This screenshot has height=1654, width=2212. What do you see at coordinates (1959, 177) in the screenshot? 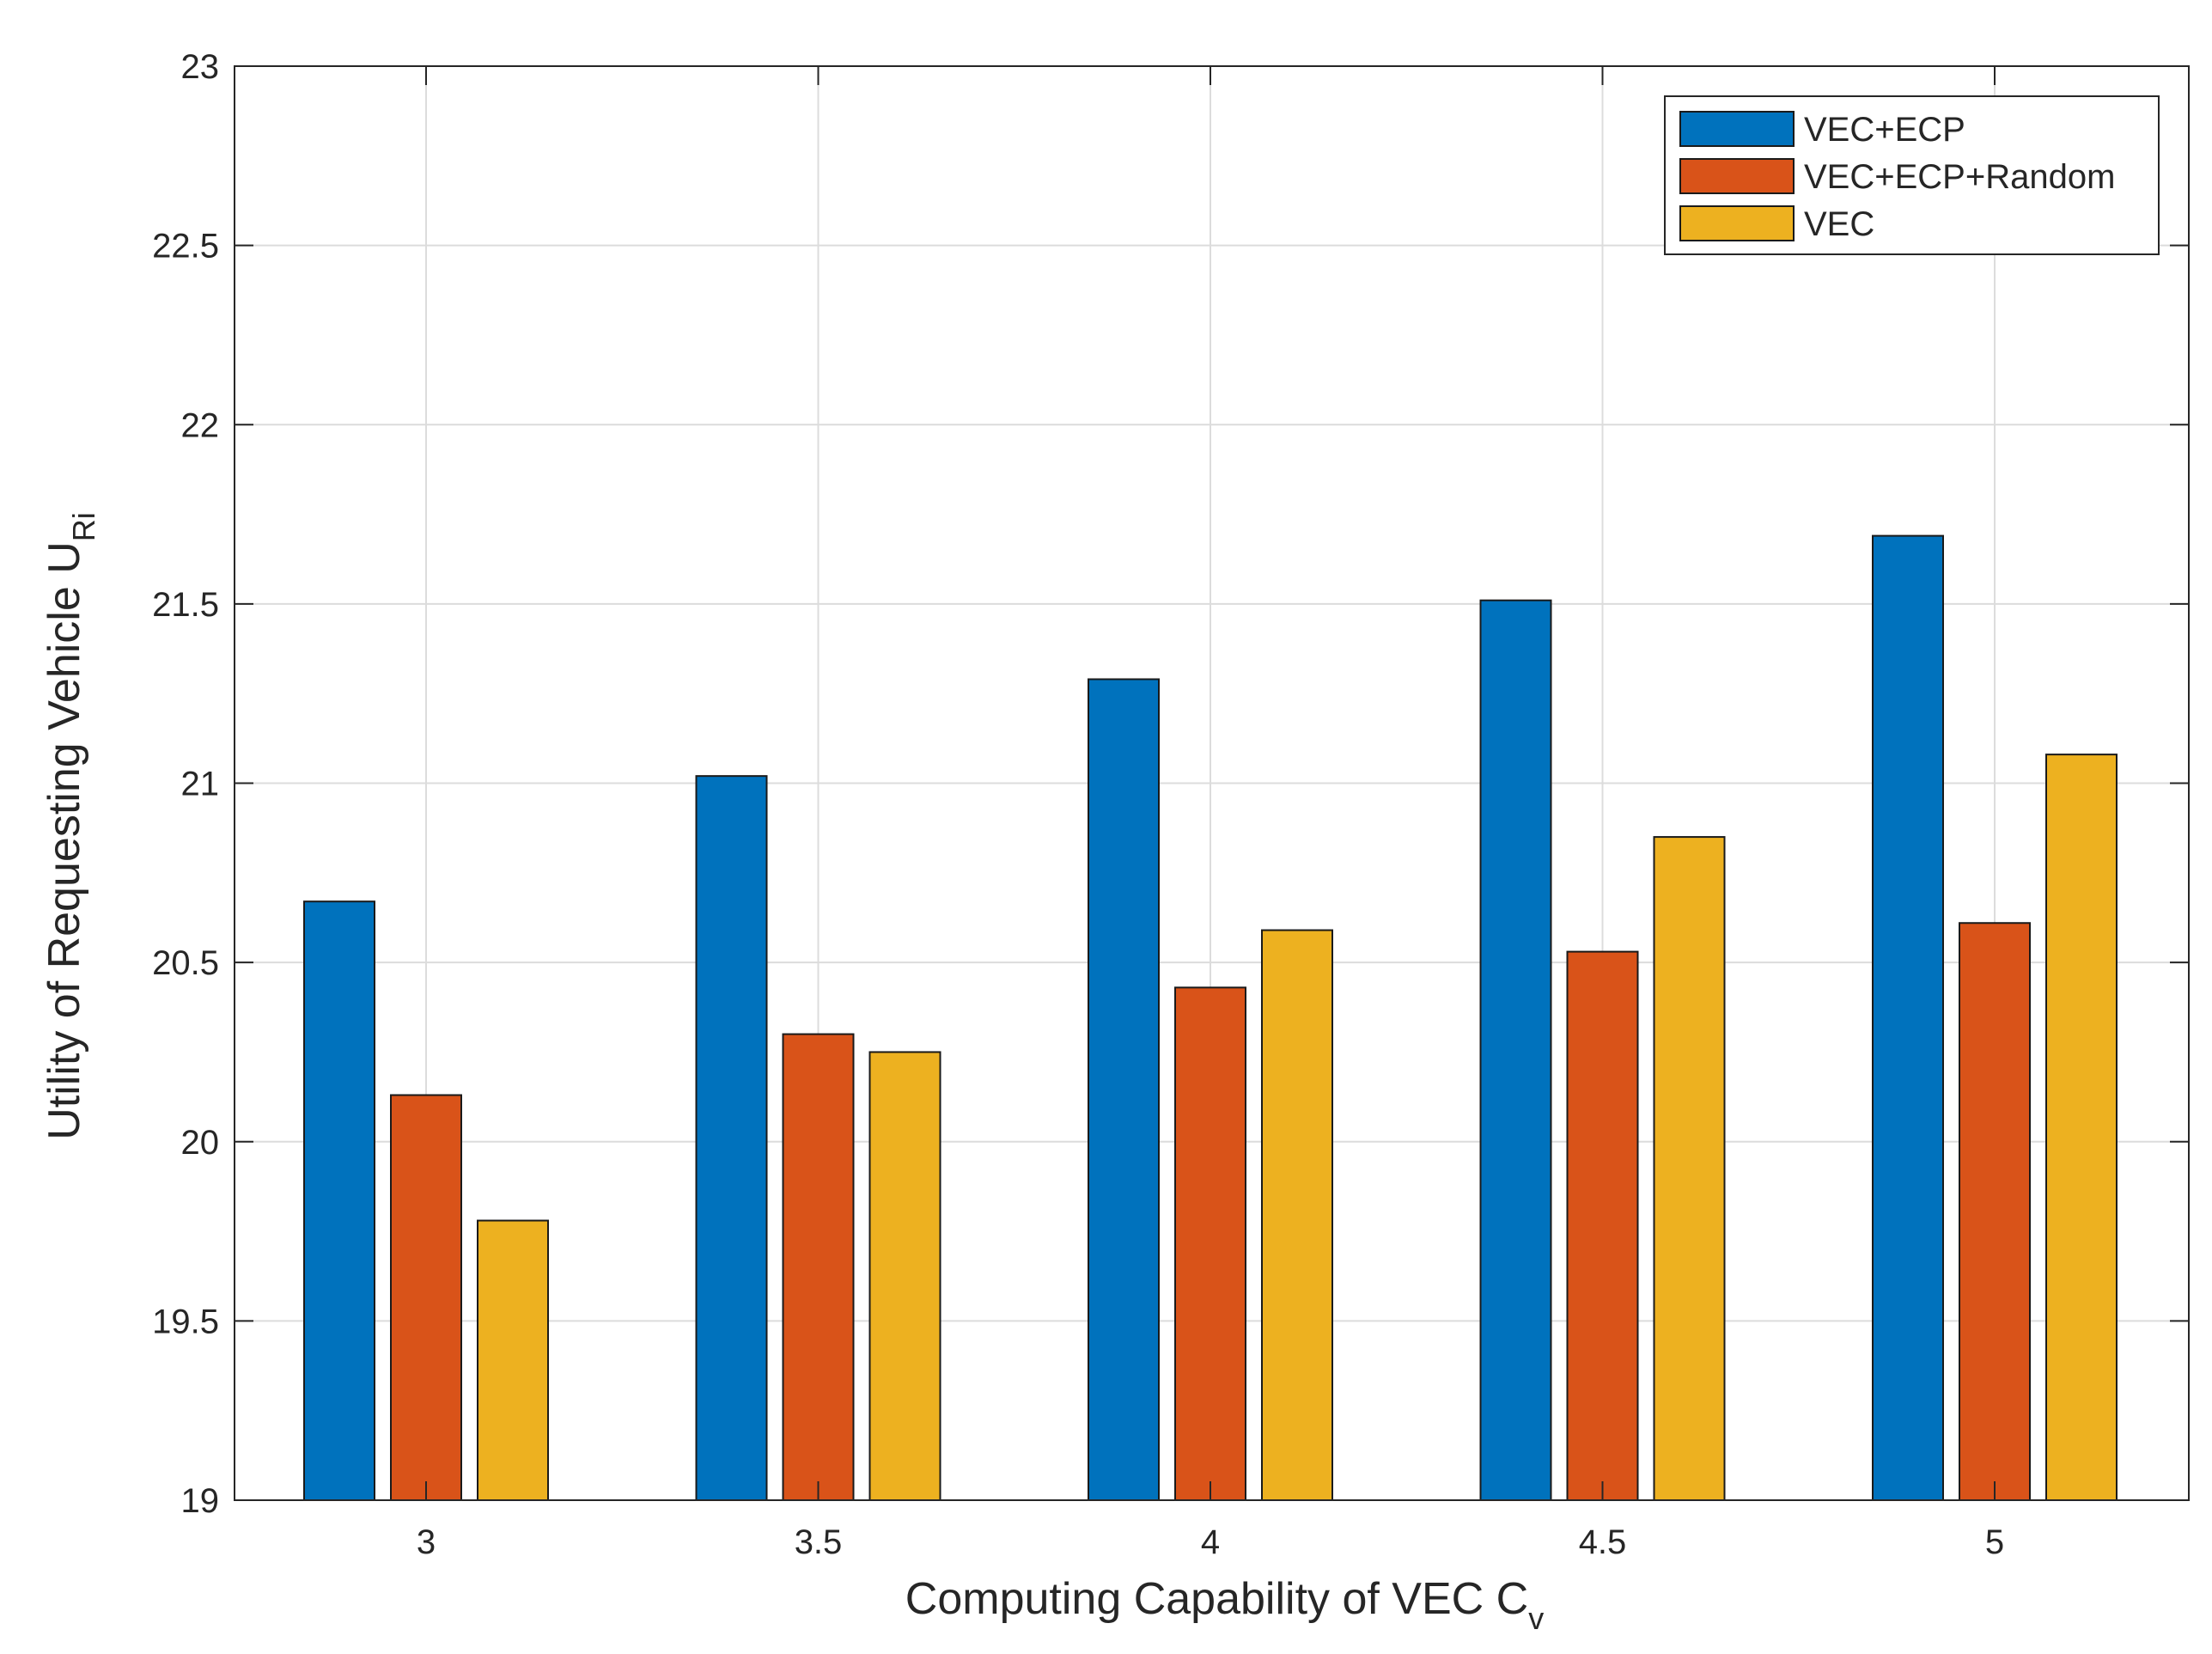
I see `legend-label: VEC+ECP+Random` at bounding box center [1959, 177].